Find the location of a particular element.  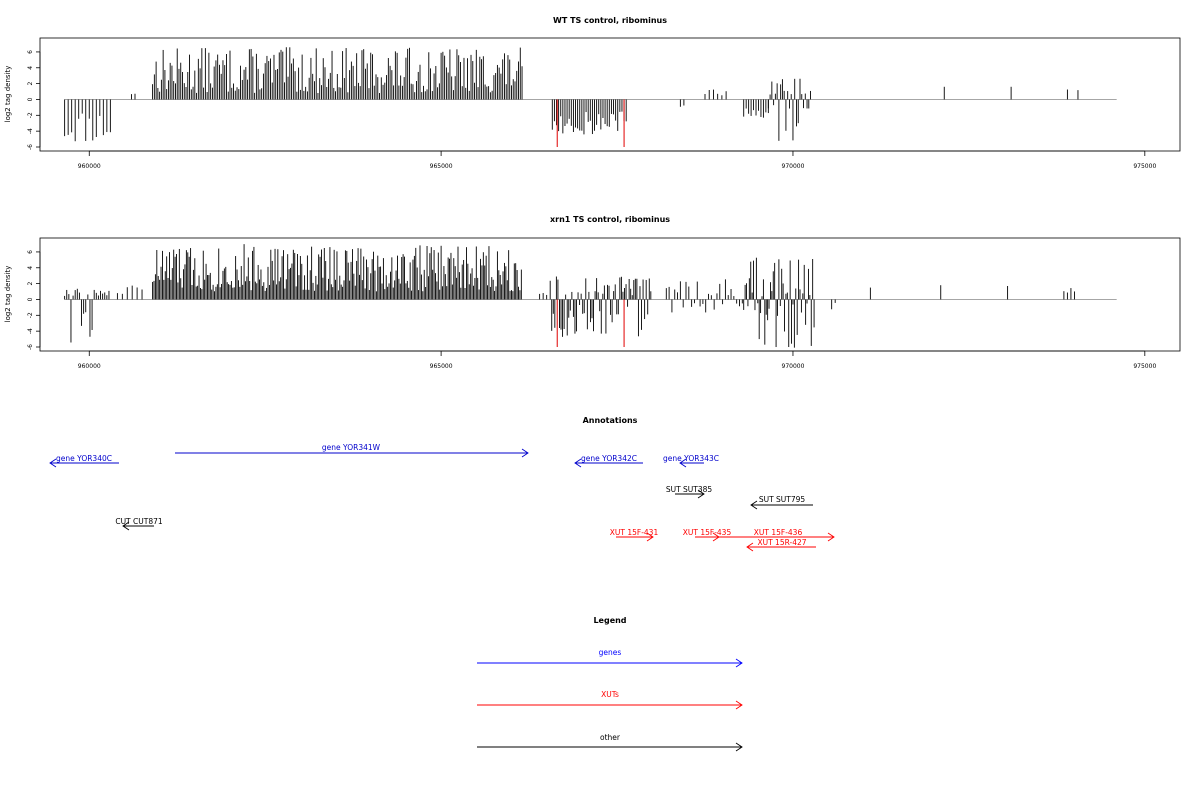

annotations-title: Annotations is located at coordinates (610, 420).